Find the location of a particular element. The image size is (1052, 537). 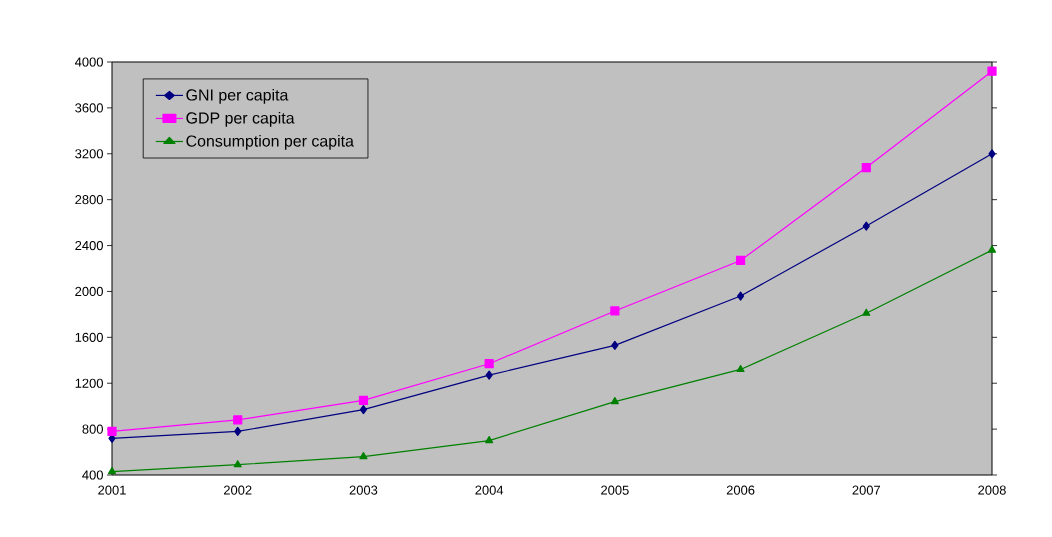

y-tick-label: 2000 is located at coordinates (89, 291).